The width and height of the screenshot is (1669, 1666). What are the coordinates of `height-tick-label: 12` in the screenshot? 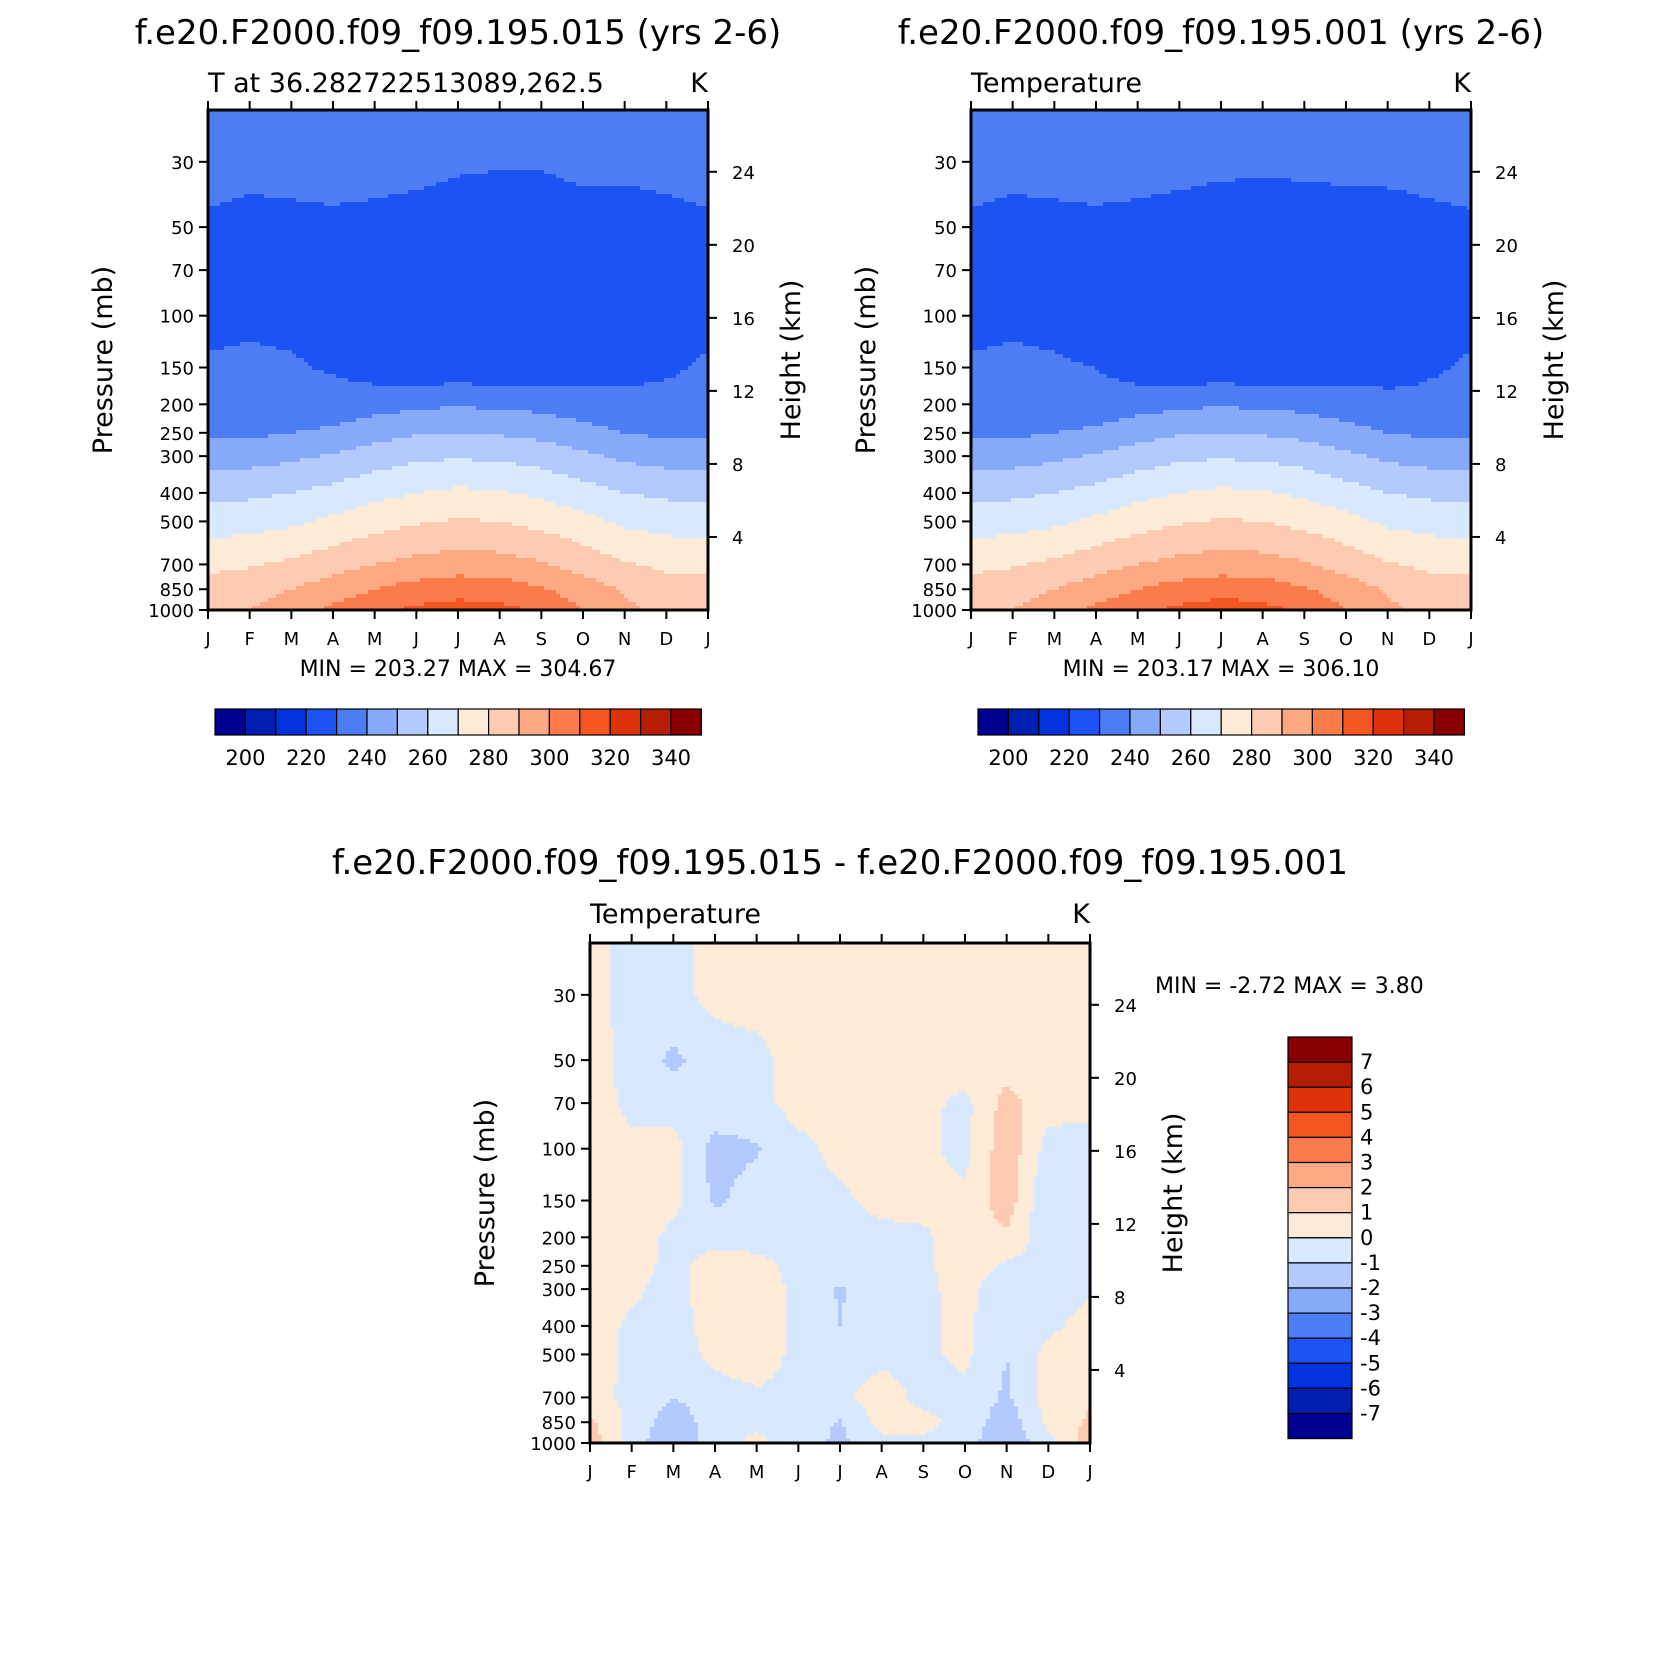 It's located at (1506, 392).